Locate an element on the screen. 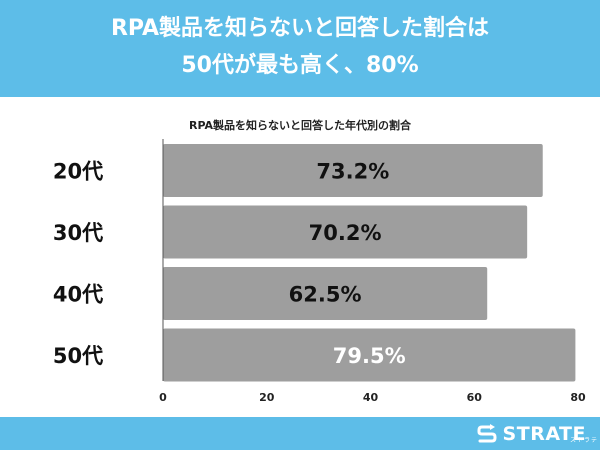 The image size is (600, 450). brand-logo: STRATE is located at coordinates (531, 433).